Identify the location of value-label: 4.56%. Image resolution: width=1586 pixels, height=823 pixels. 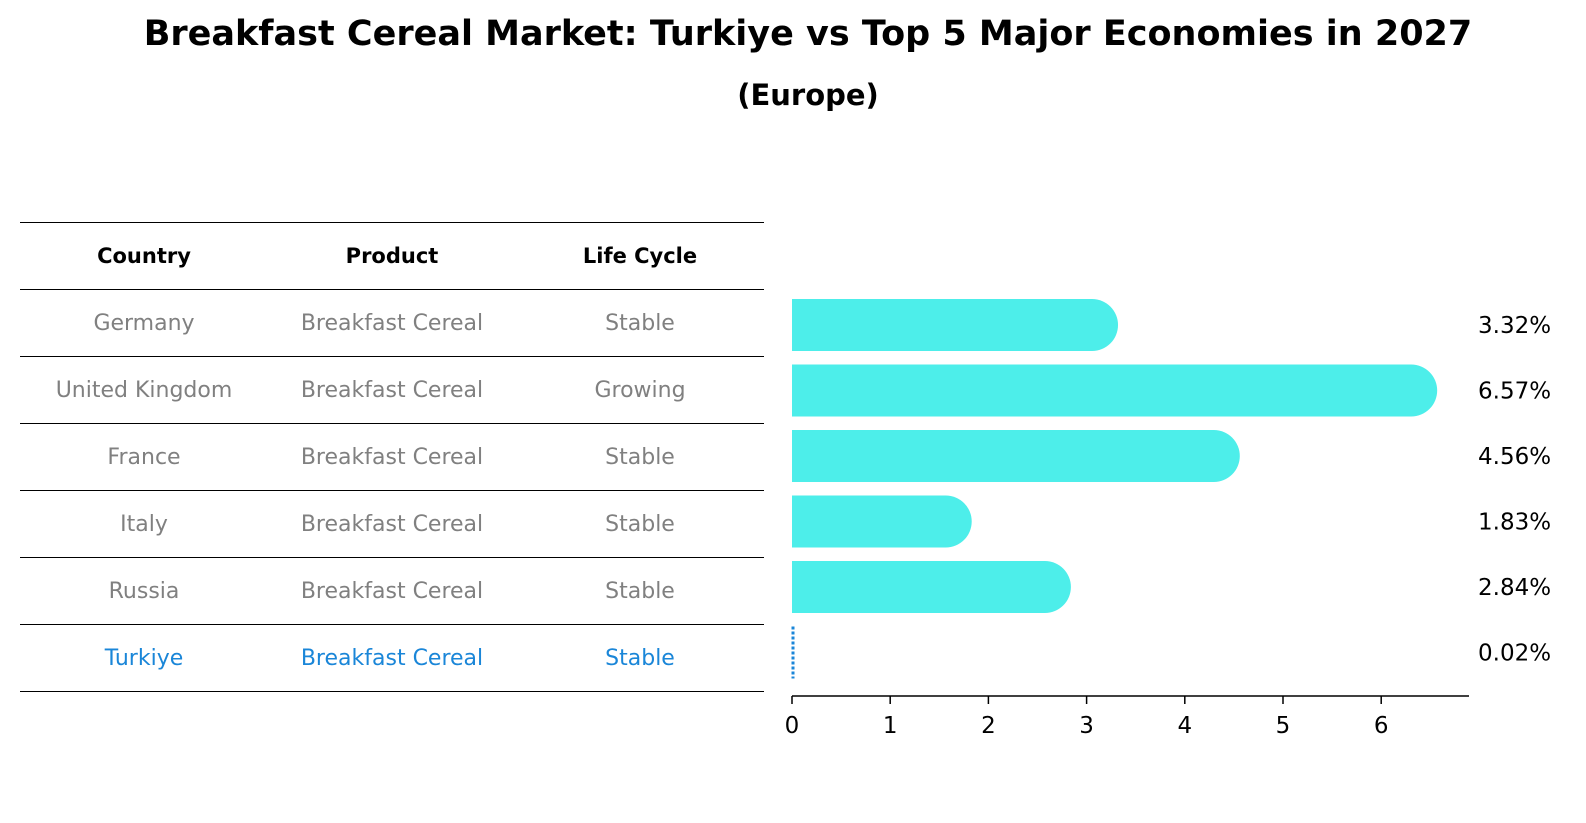
(1514, 457).